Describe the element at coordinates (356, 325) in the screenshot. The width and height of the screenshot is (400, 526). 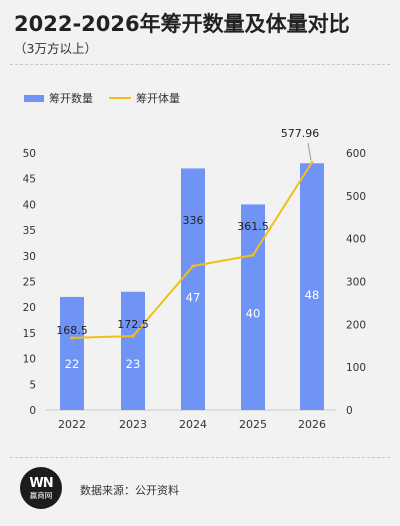
I see `y-right-tick-label: 200` at that location.